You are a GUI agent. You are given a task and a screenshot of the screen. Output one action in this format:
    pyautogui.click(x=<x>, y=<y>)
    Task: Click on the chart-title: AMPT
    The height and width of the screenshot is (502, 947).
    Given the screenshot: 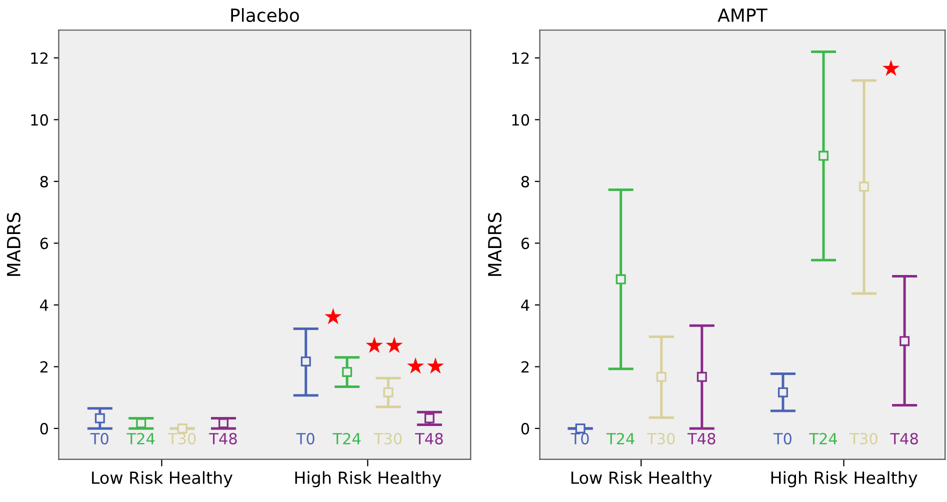 What is the action you would take?
    pyautogui.click(x=743, y=15)
    